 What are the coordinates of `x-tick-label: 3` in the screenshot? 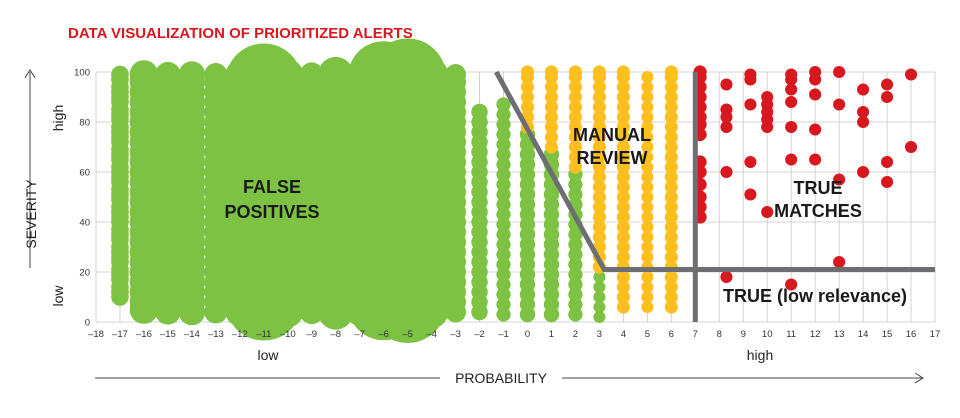 It's located at (599, 334).